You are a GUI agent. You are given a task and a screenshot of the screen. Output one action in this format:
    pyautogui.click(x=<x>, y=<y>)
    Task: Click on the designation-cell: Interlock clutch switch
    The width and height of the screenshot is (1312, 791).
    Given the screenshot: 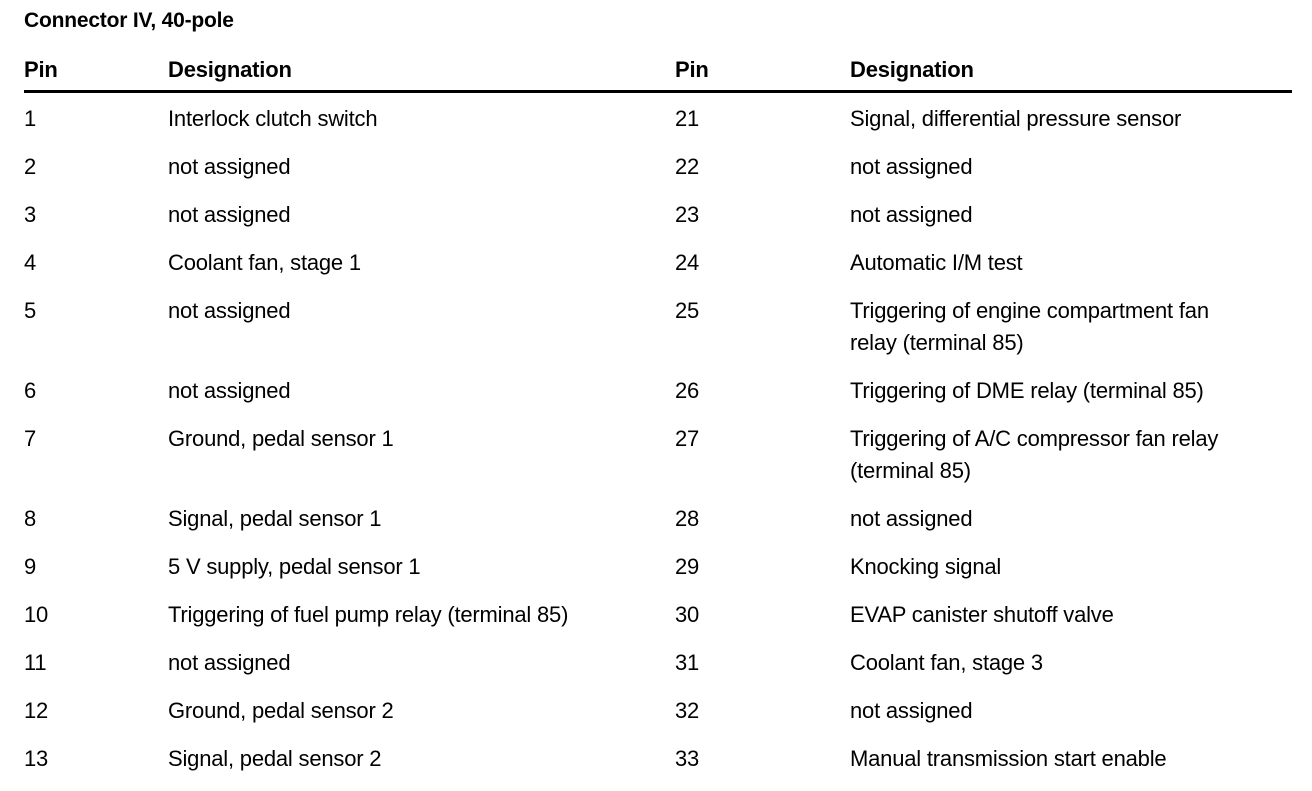 What is the action you would take?
    pyautogui.click(x=421, y=122)
    